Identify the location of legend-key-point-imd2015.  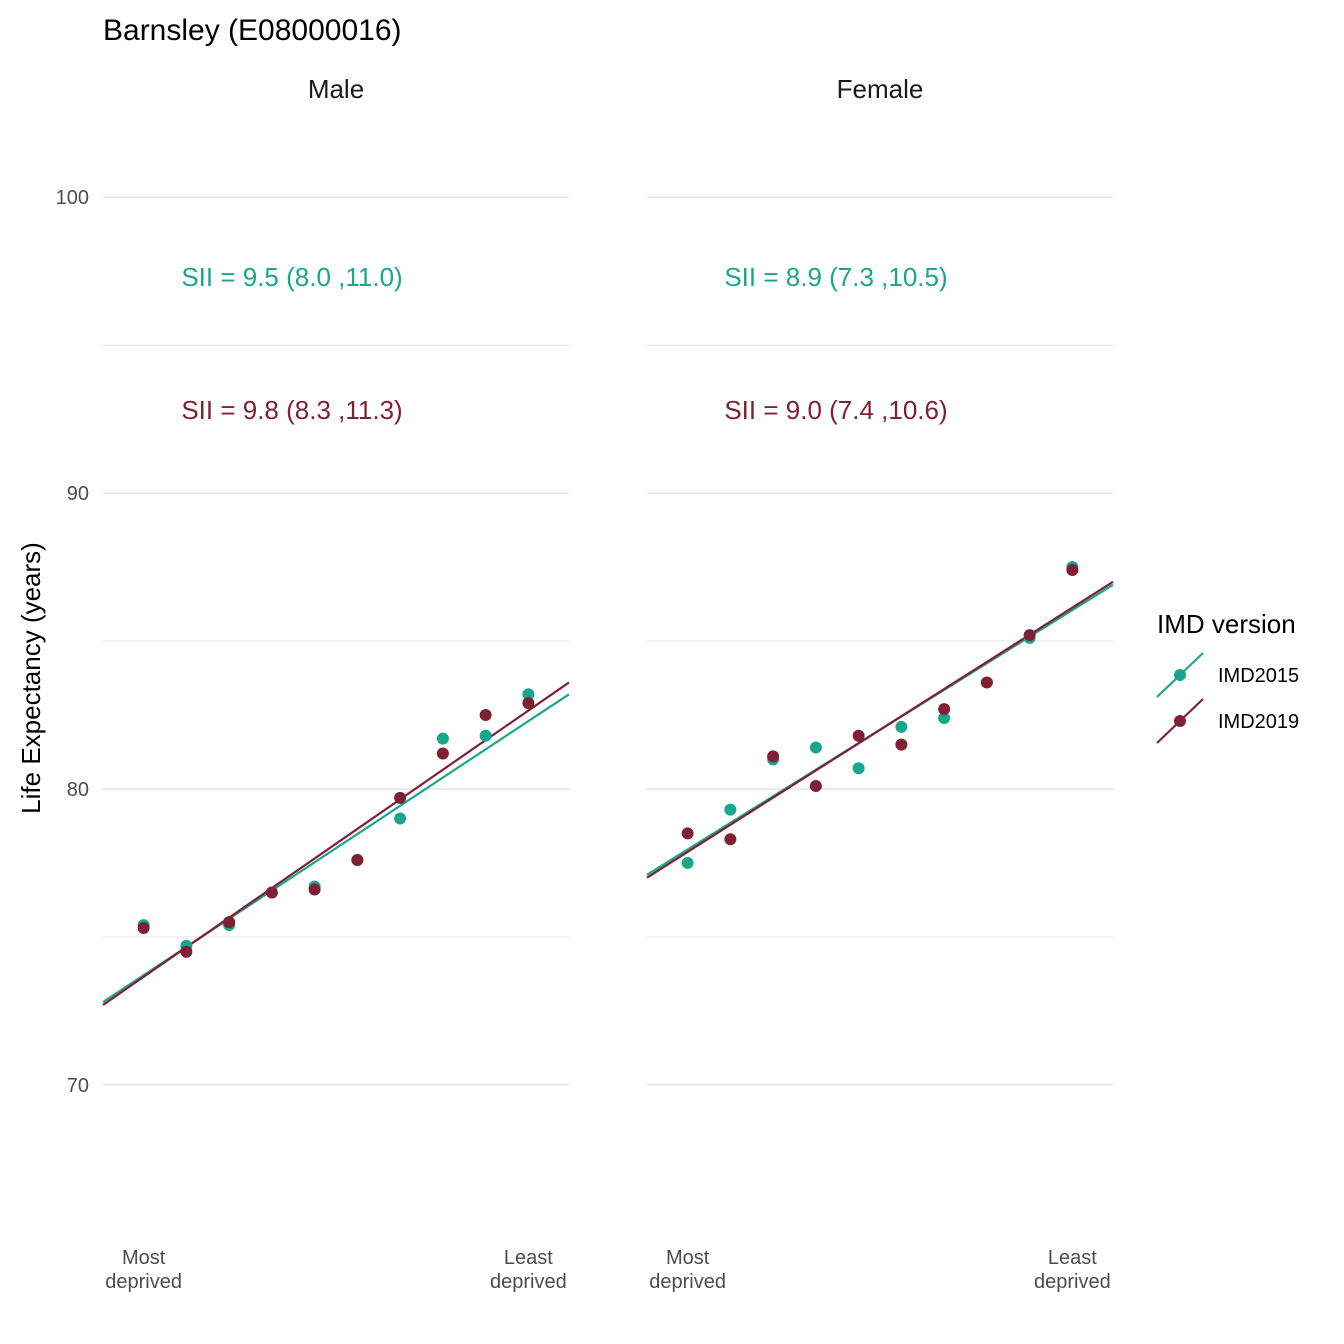
(1180, 675).